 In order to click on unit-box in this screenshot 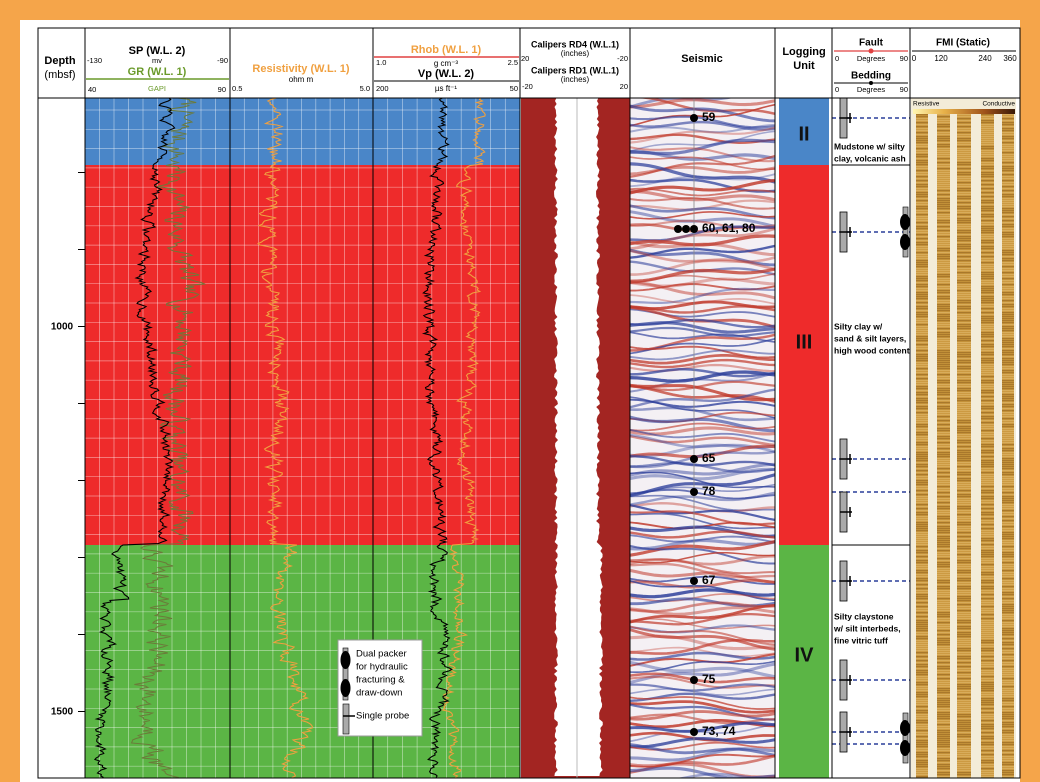, I will do `click(804, 661)`.